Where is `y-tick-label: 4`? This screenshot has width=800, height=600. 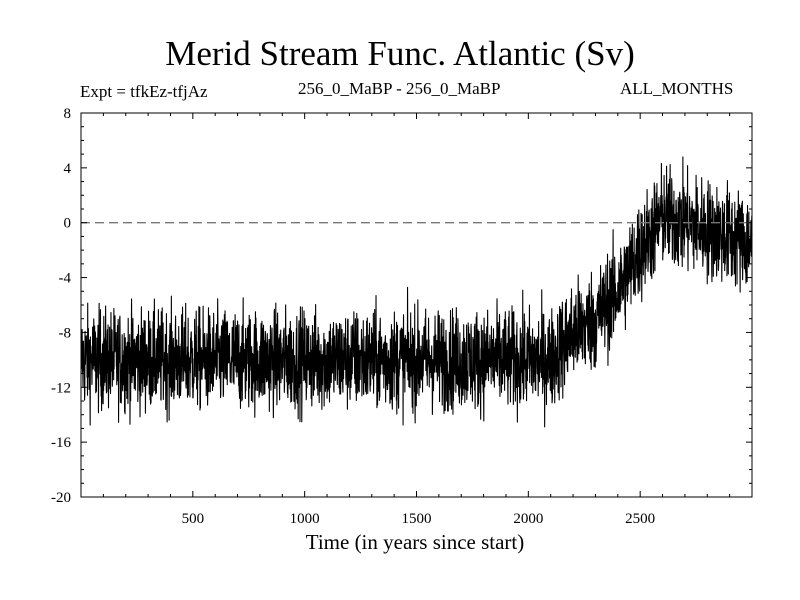
y-tick-label: 4 is located at coordinates (68, 169).